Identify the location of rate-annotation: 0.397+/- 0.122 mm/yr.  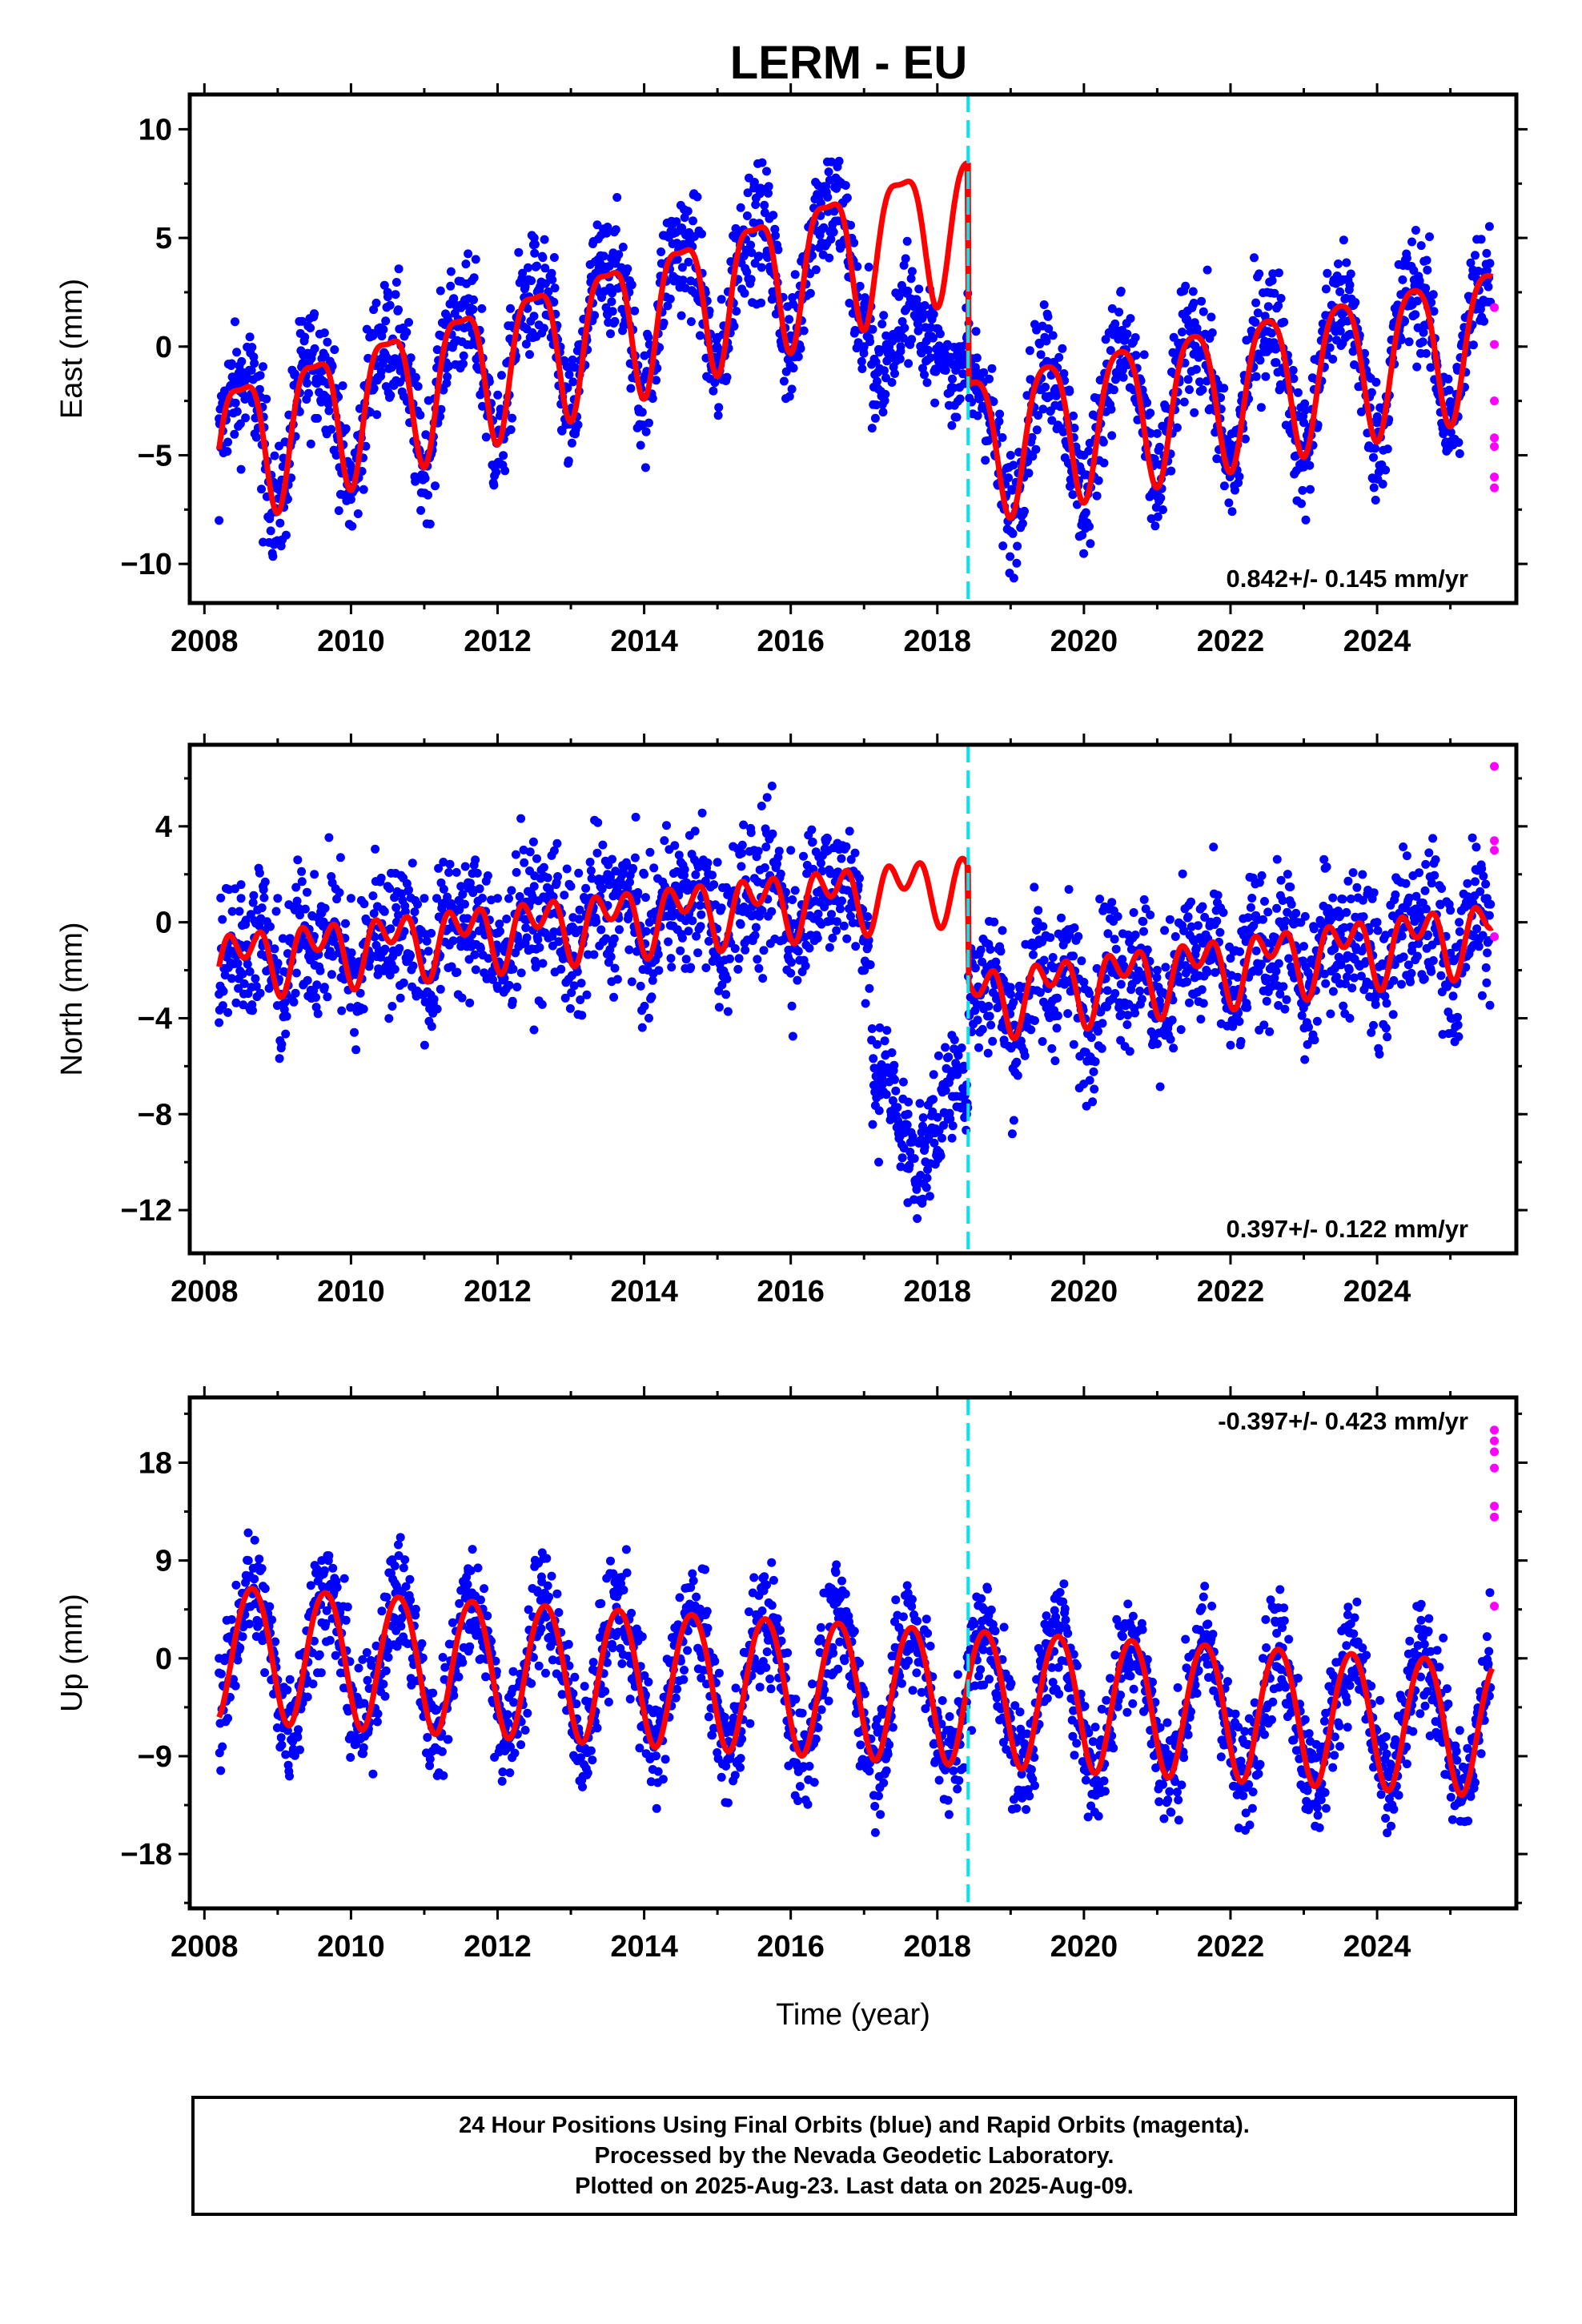
(1348, 1229).